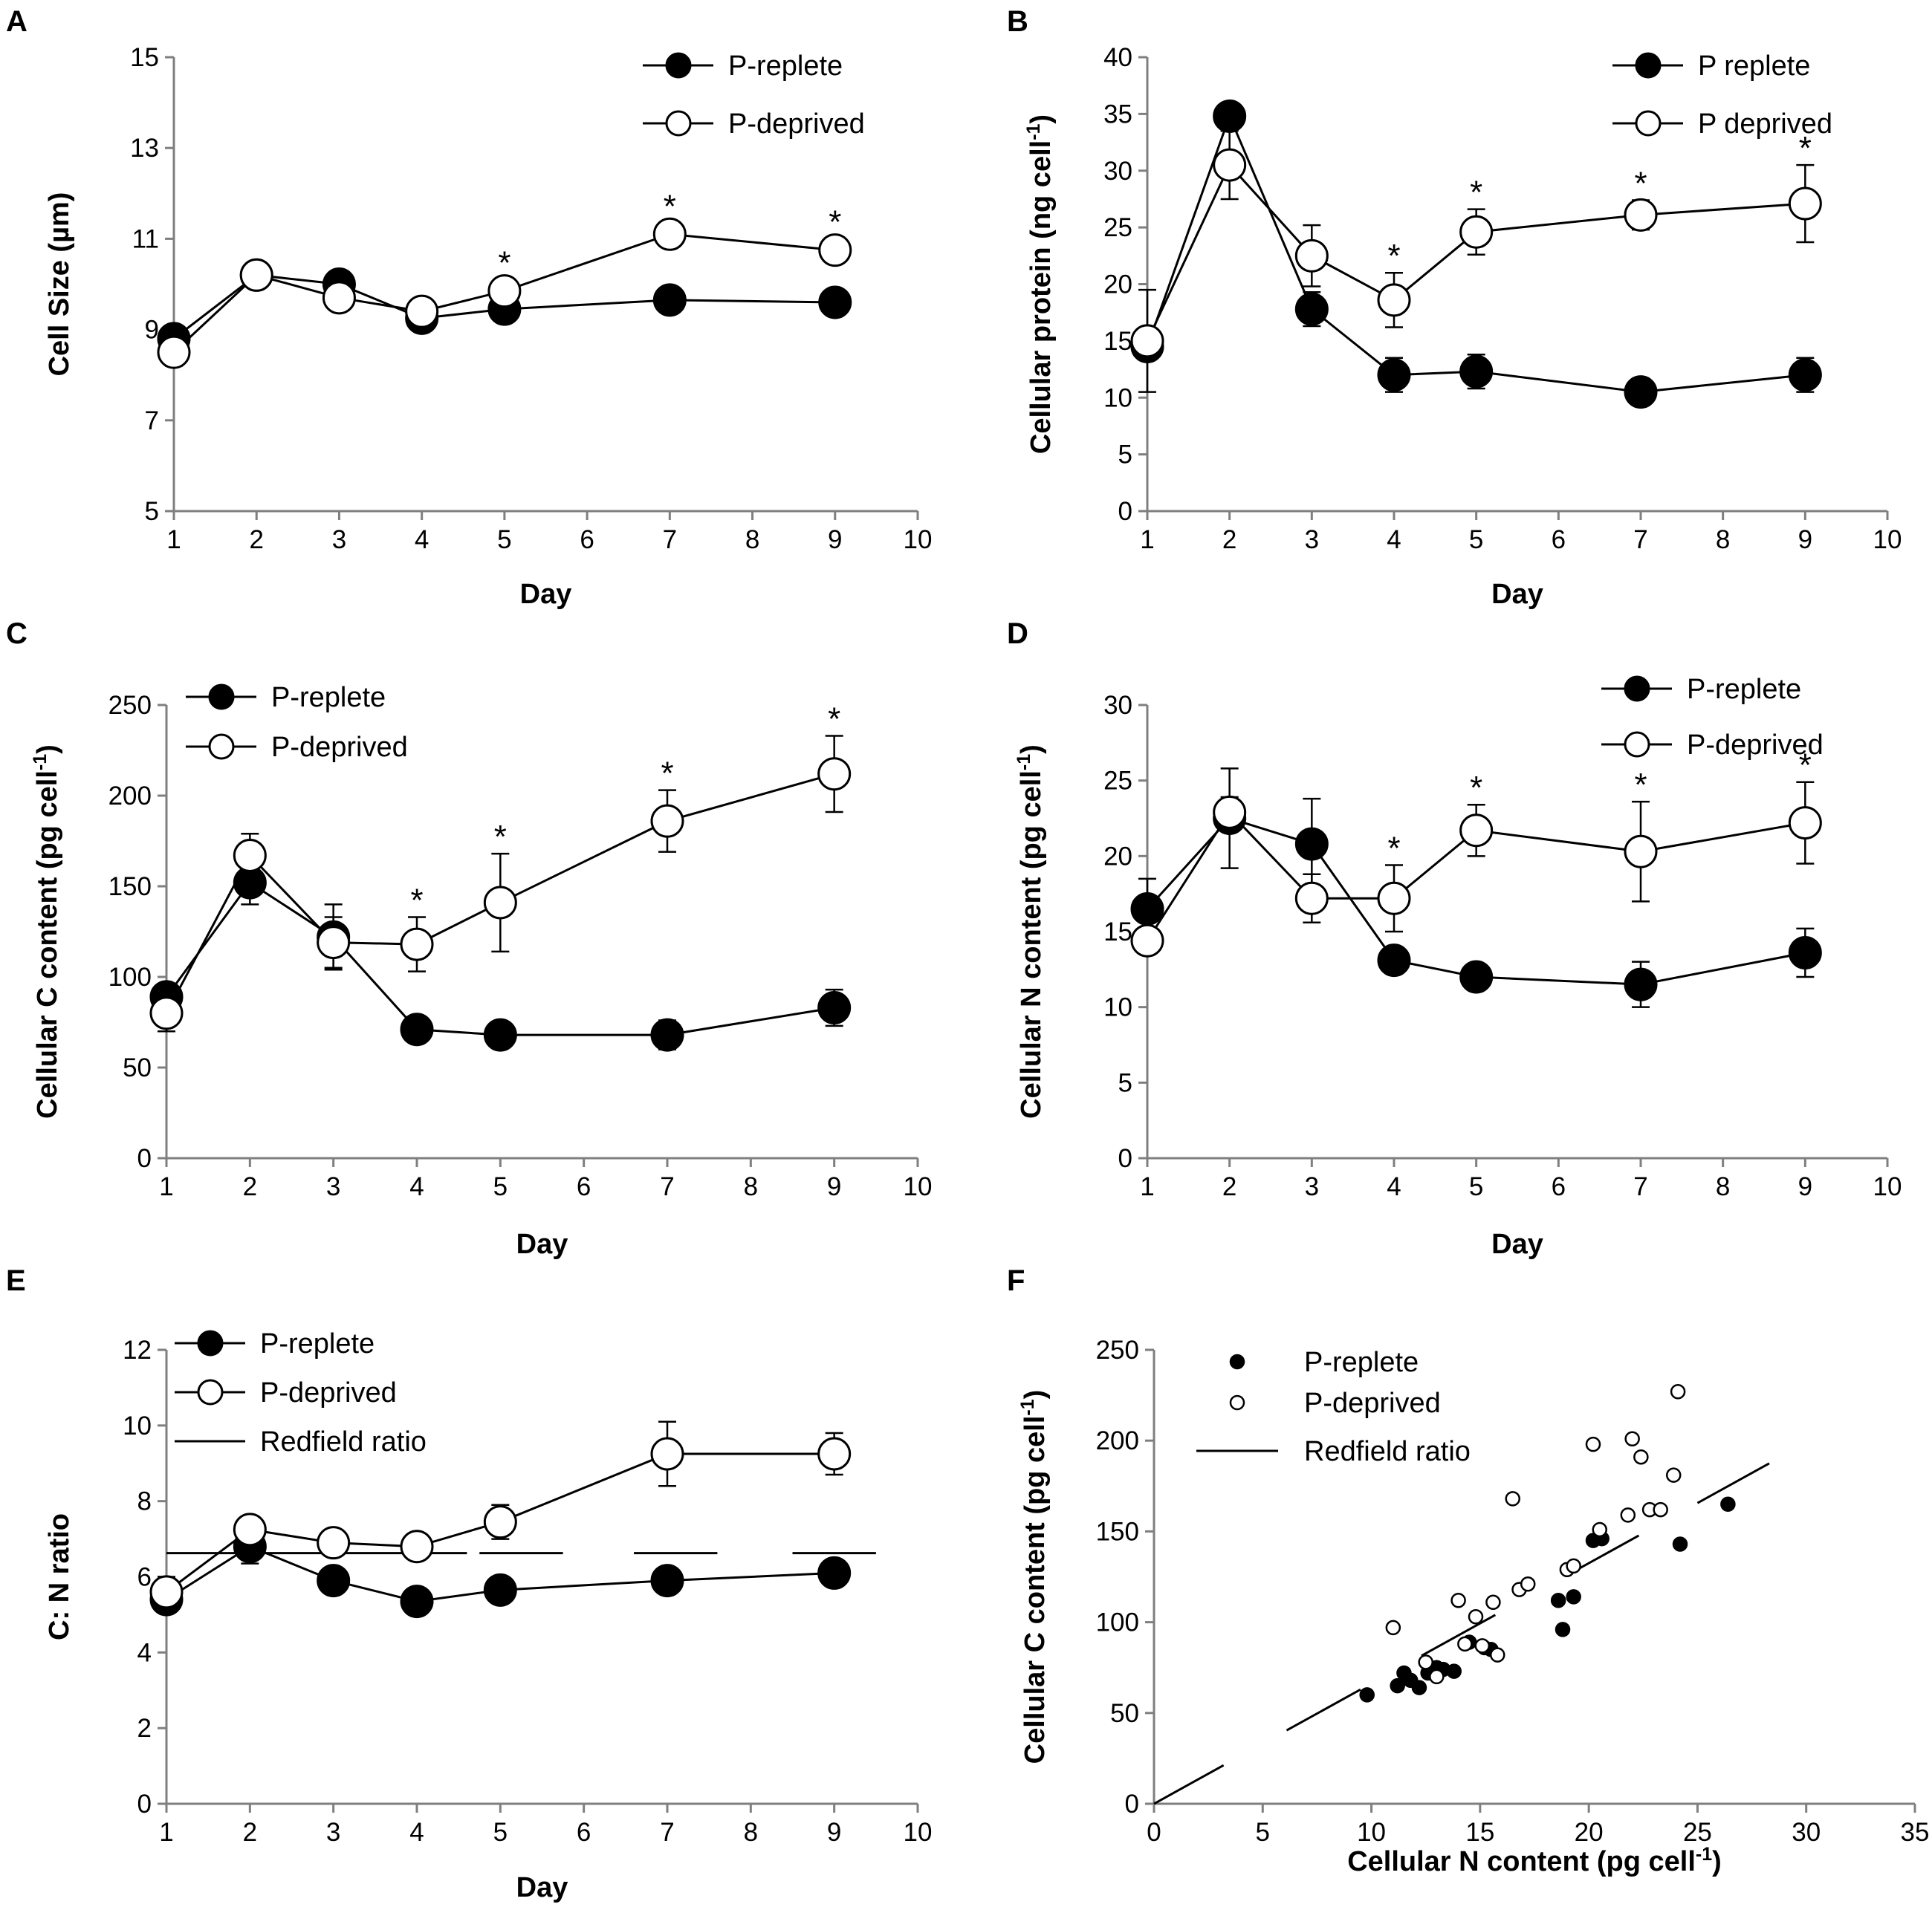 The height and width of the screenshot is (1910, 1932). Describe the element at coordinates (144, 1577) in the screenshot. I see `y-tick-label: 6` at that location.